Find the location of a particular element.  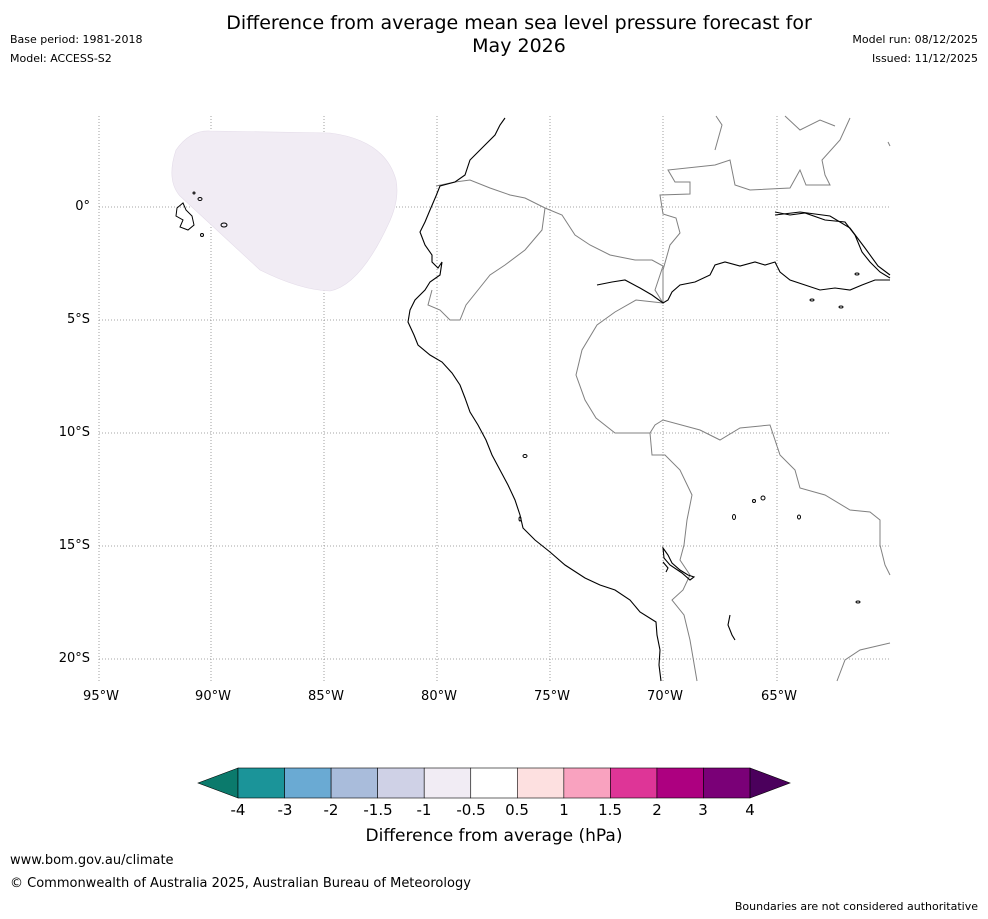

lon-label-95w: 95°W is located at coordinates (101, 696).